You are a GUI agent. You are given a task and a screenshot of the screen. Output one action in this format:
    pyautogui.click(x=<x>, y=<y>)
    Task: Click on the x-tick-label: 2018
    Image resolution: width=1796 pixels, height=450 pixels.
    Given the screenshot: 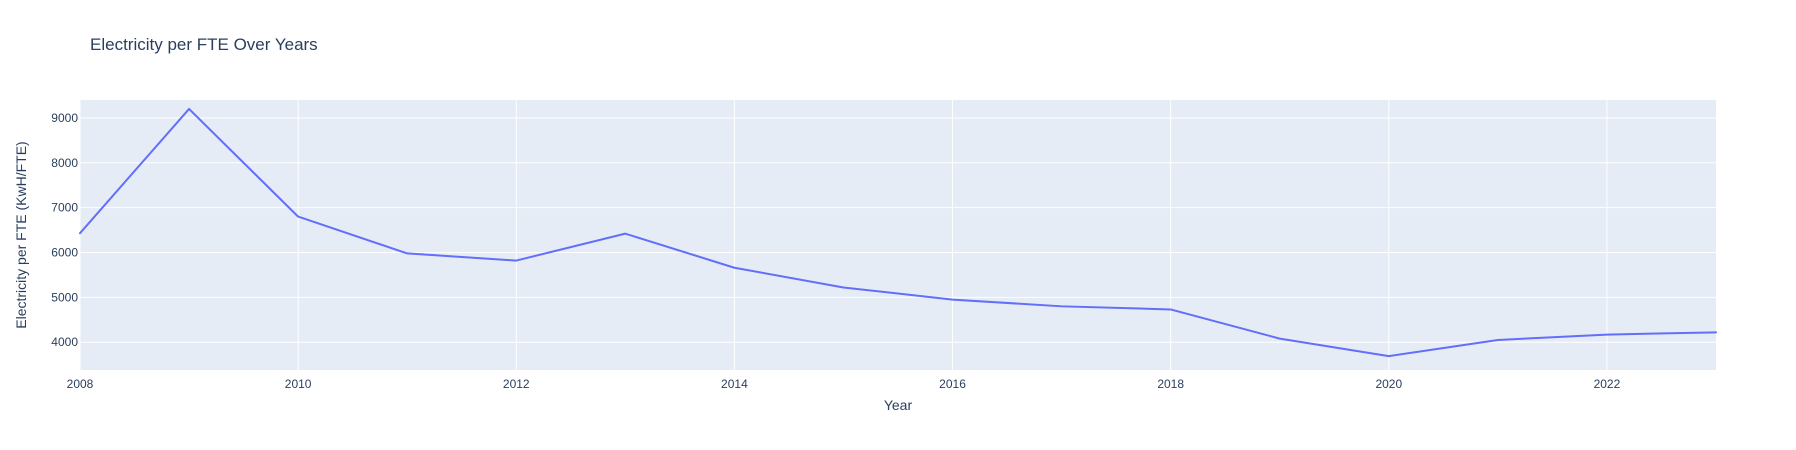 What is the action you would take?
    pyautogui.click(x=1170, y=384)
    